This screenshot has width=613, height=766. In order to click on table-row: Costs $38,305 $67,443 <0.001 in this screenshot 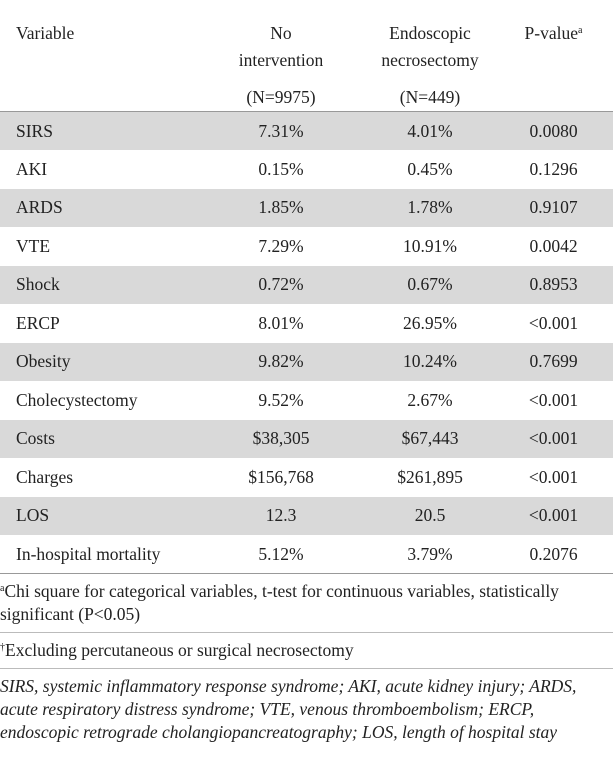, I will do `click(306, 438)`.